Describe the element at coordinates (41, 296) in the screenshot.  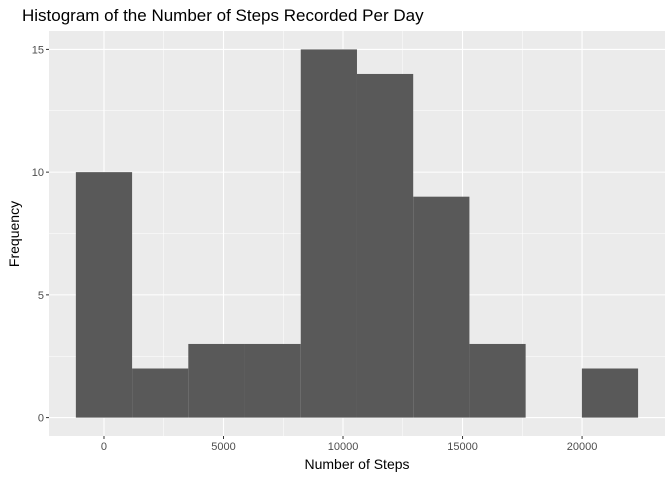
I see `y-tick-label: 5` at that location.